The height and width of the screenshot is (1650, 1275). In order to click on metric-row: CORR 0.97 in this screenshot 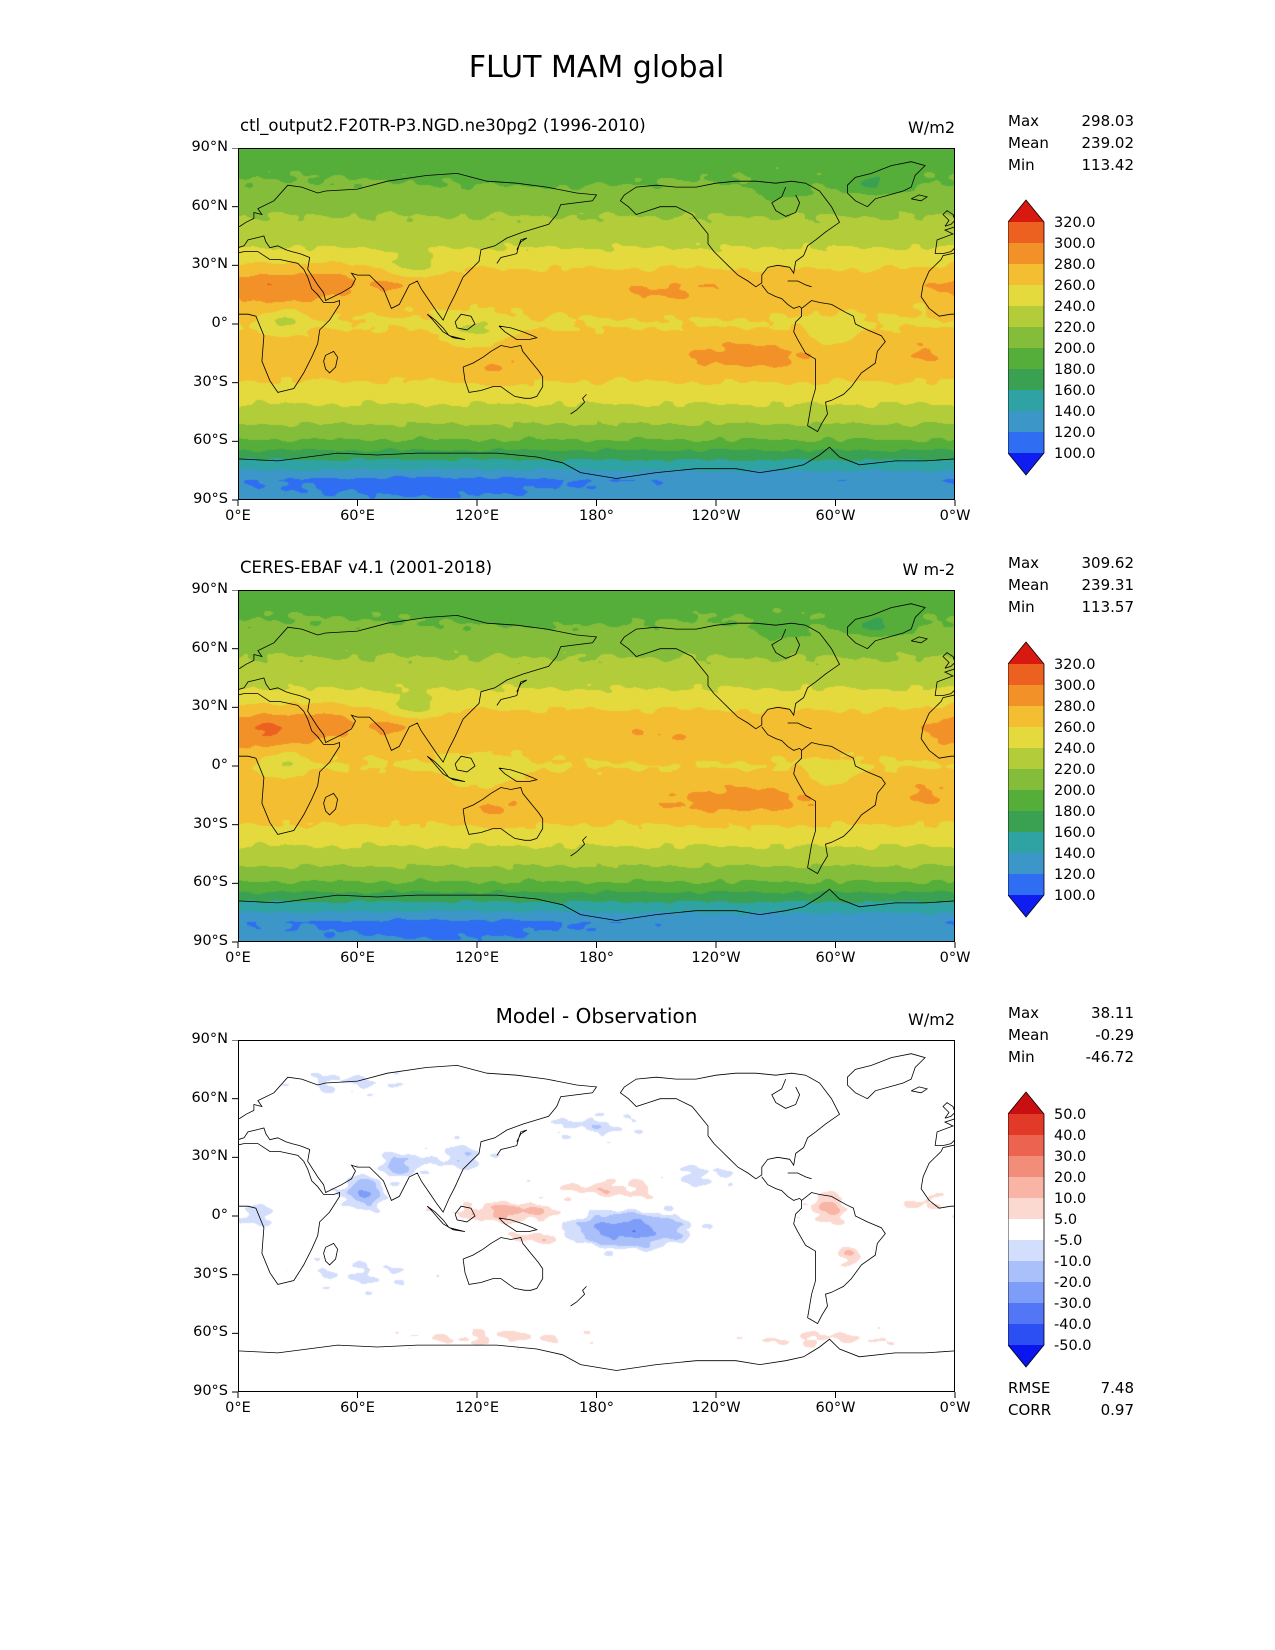, I will do `click(1071, 1410)`.